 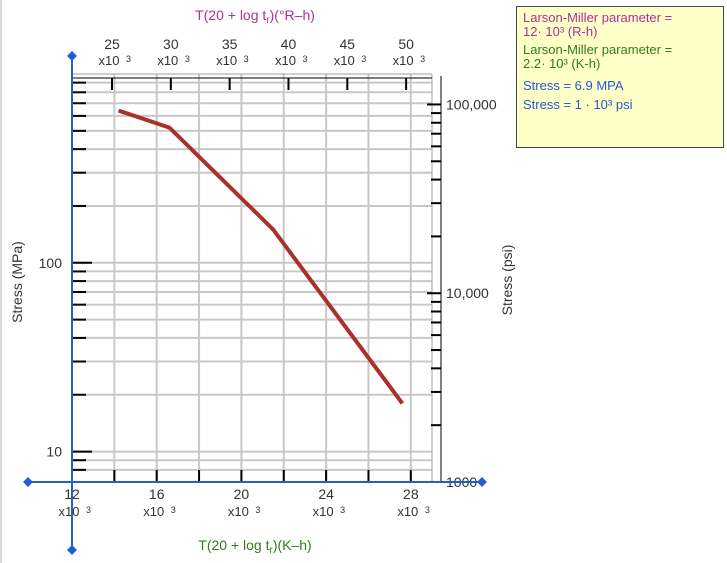 I want to click on right-axis-tick-label: 10,000, so click(x=467, y=293).